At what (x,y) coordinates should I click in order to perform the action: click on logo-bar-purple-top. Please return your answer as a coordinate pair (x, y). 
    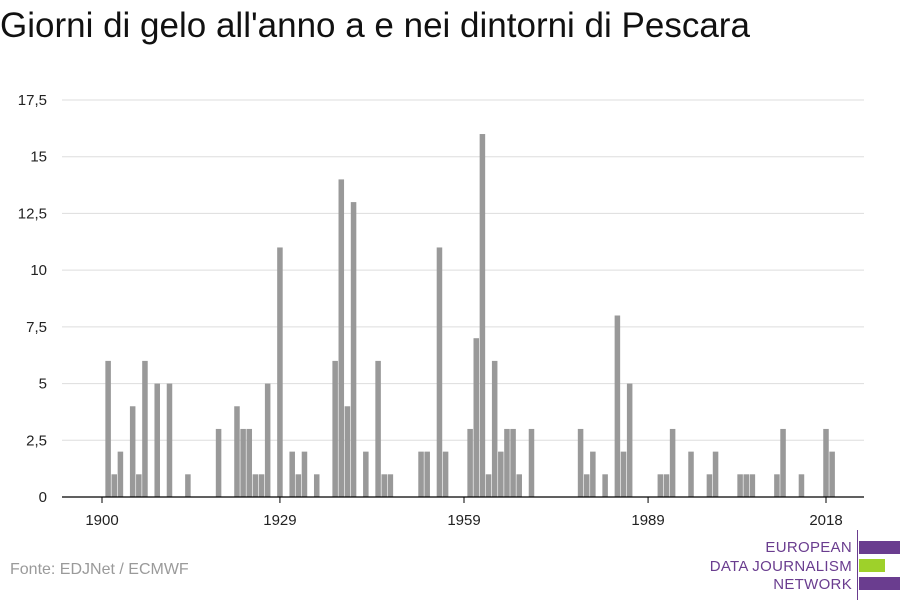
    Looking at the image, I should click on (879, 547).